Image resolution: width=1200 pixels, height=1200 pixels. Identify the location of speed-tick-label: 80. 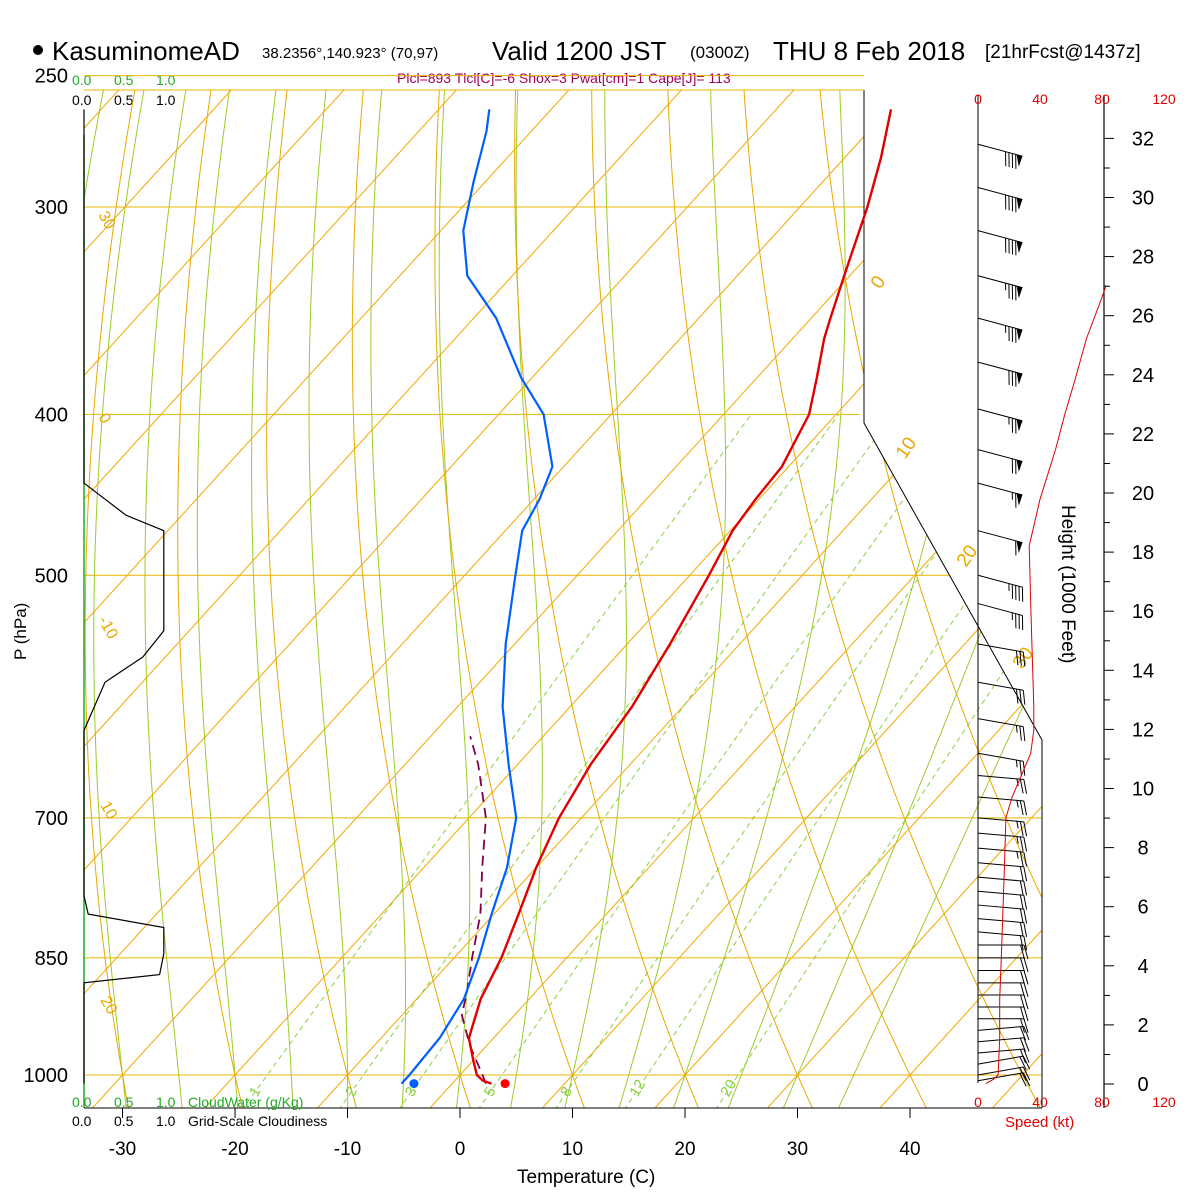
(1102, 99).